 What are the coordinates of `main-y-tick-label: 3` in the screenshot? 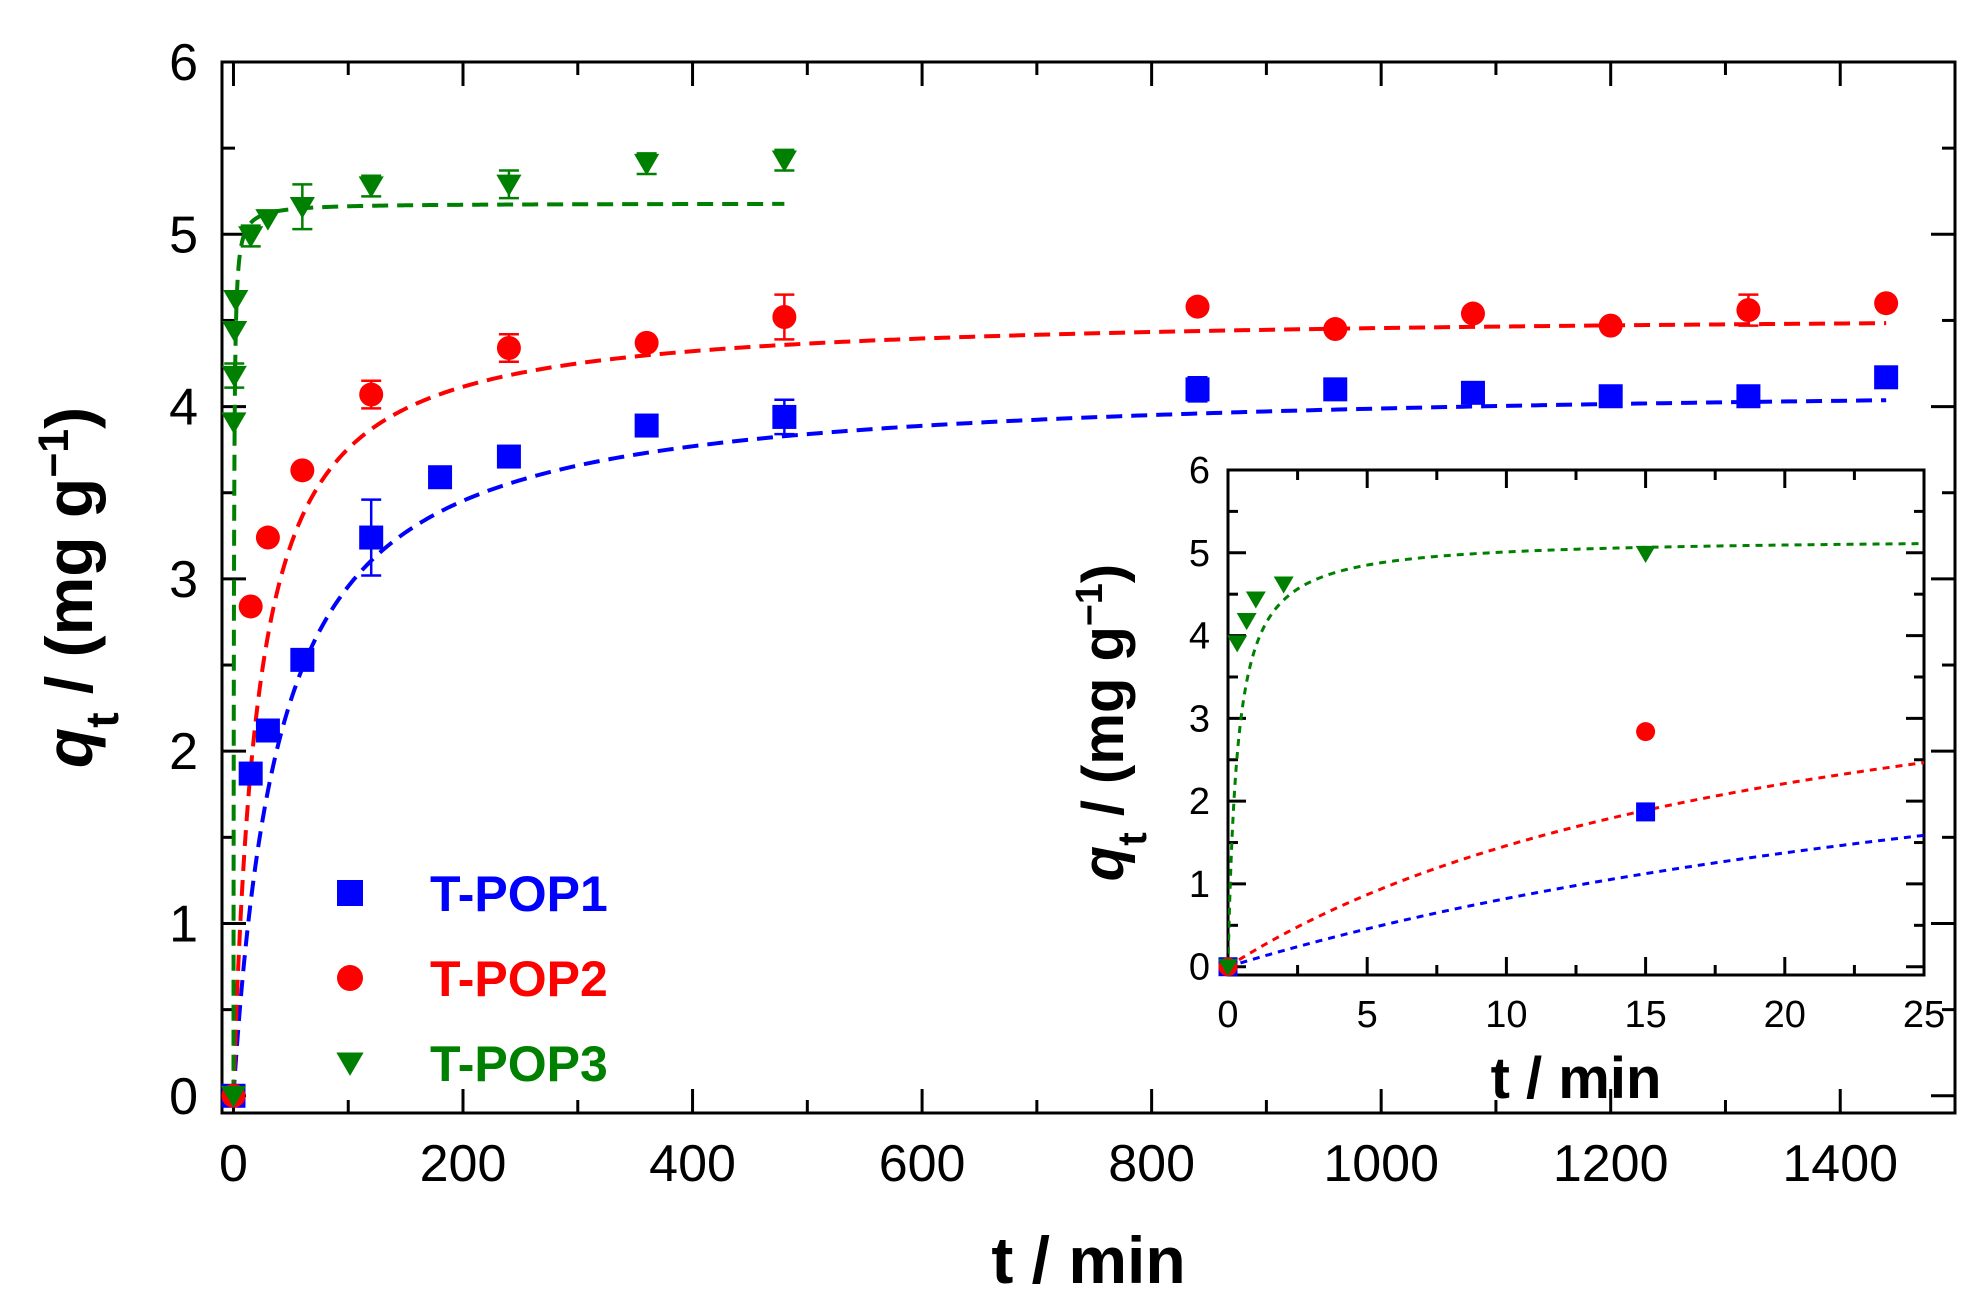 It's located at (183, 580).